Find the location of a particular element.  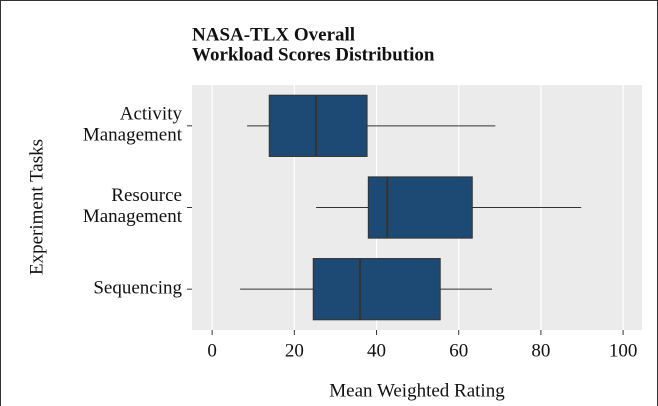

x-tick-label: 60 is located at coordinates (458, 350).